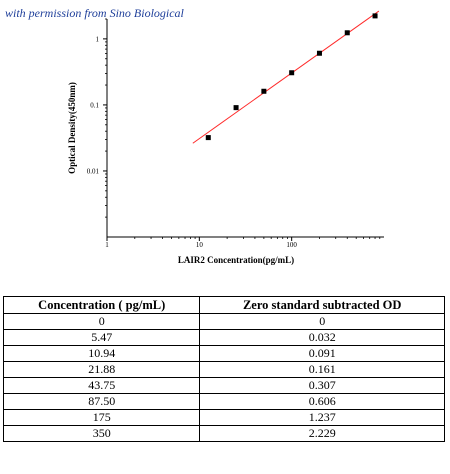 This screenshot has width=450, height=474. I want to click on table-row: 10.94 0.091, so click(223, 353).